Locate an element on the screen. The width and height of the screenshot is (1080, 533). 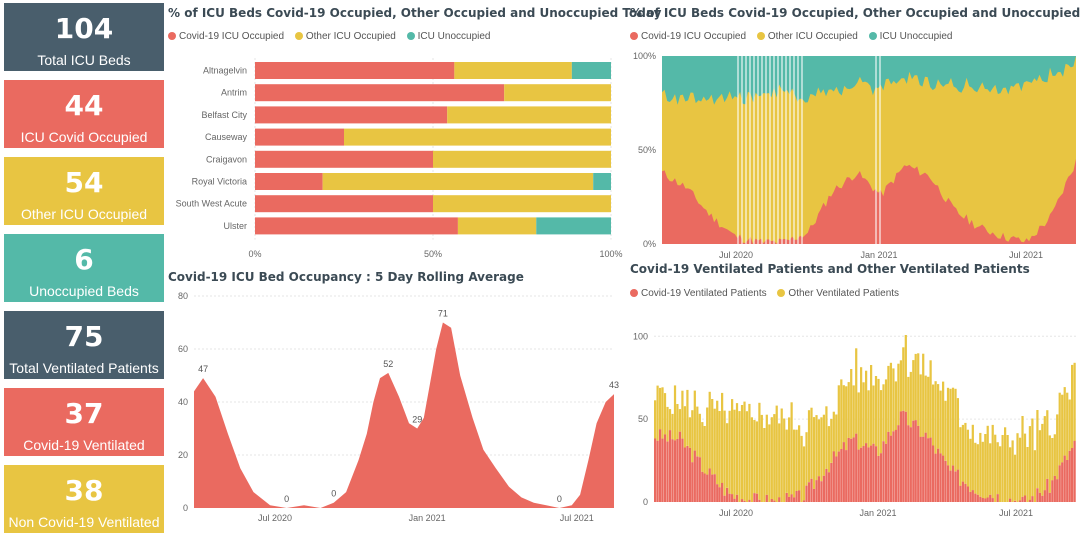
kpi-value: 38 is located at coordinates (84, 490).